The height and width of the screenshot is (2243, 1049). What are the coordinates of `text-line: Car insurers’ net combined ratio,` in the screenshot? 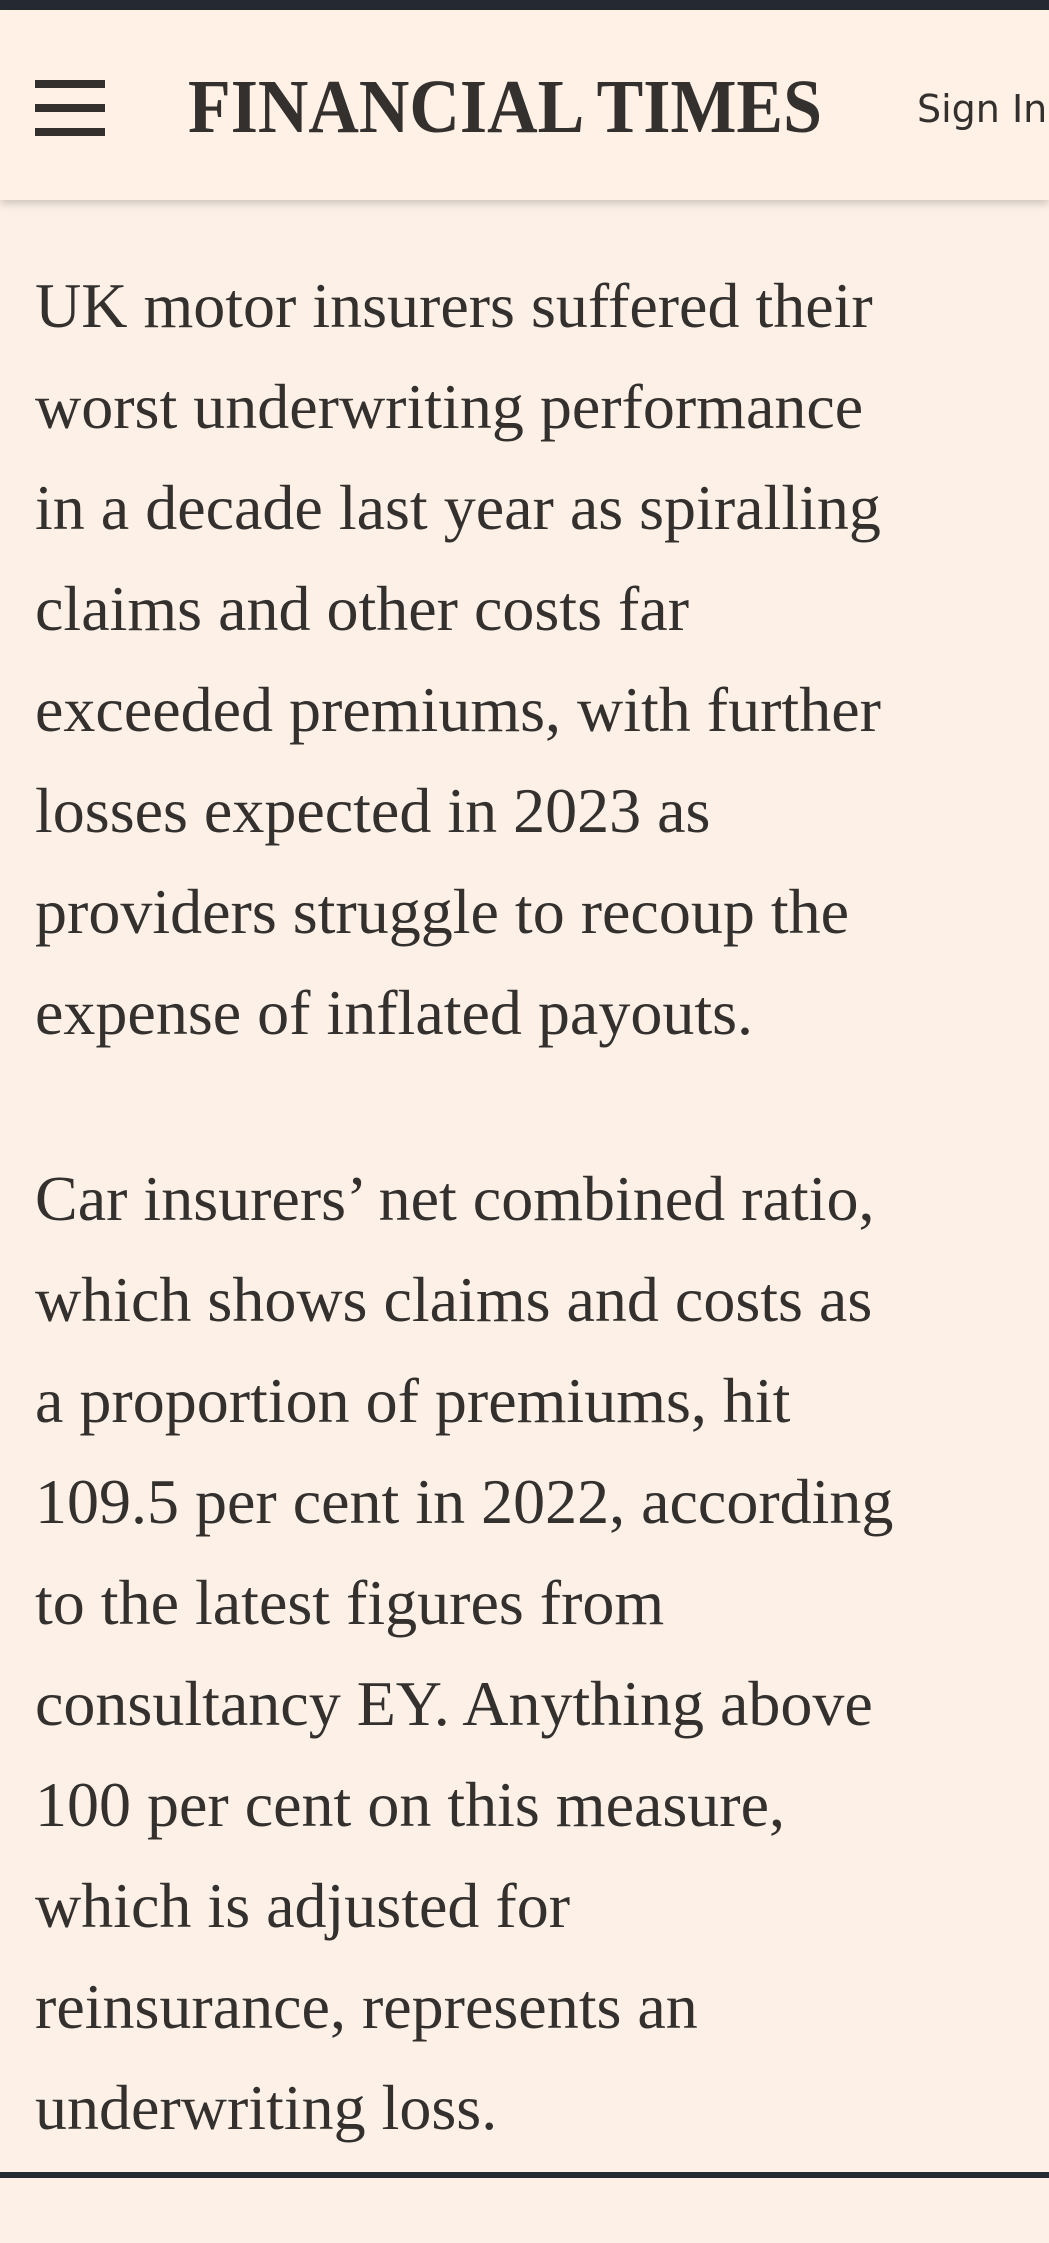 It's located at (455, 1198).